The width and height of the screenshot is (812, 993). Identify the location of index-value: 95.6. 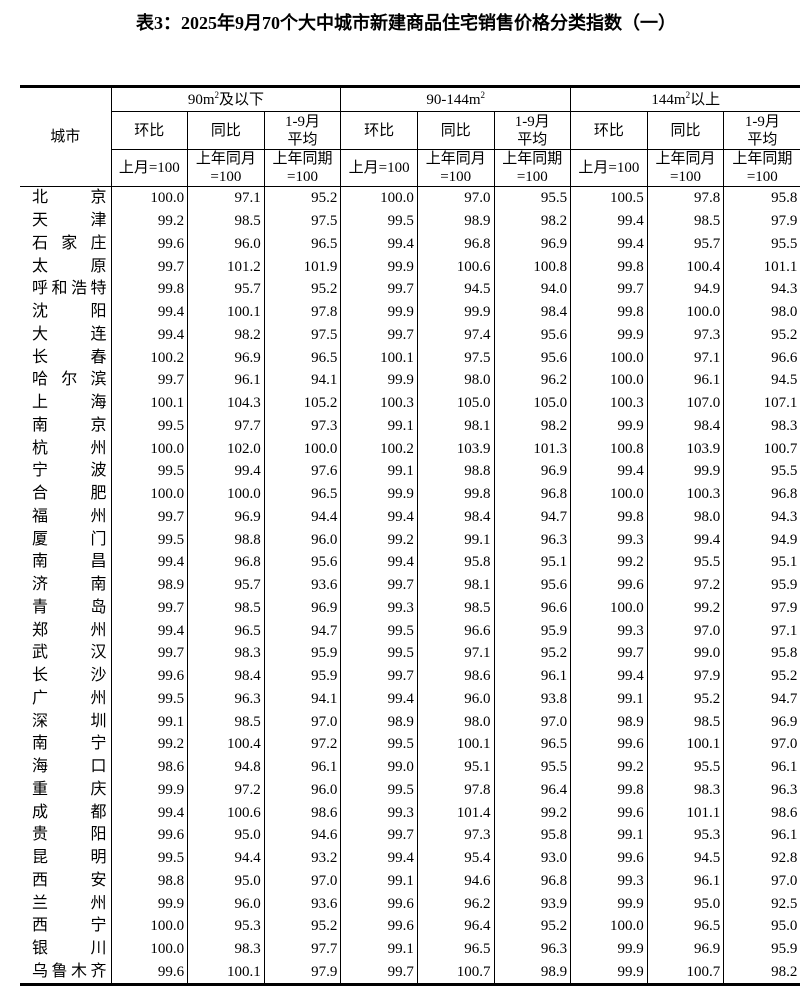
(532, 335).